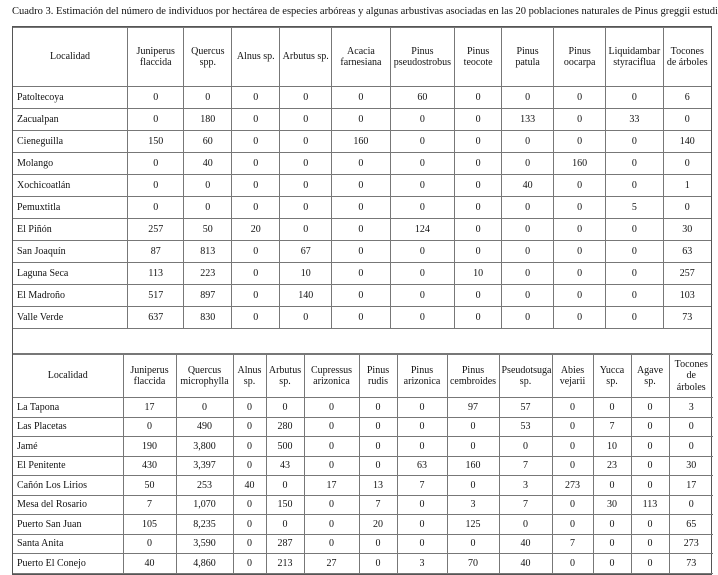  I want to click on value-cell: 50, so click(149, 485).